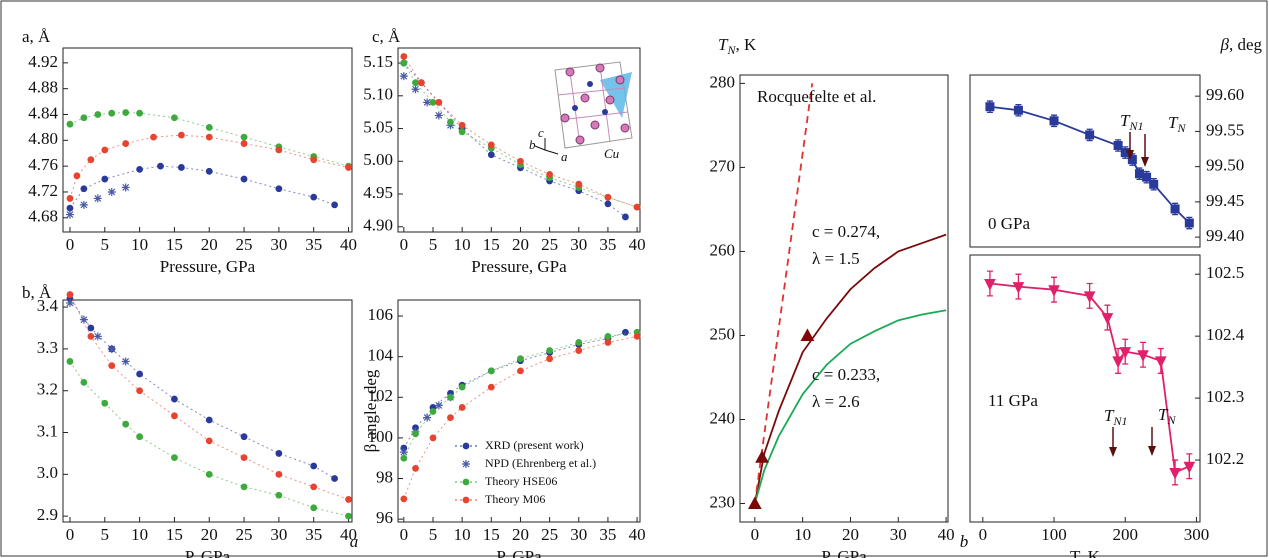 This screenshot has width=1269, height=558. I want to click on annotation: 0 GPa, so click(1009, 223).